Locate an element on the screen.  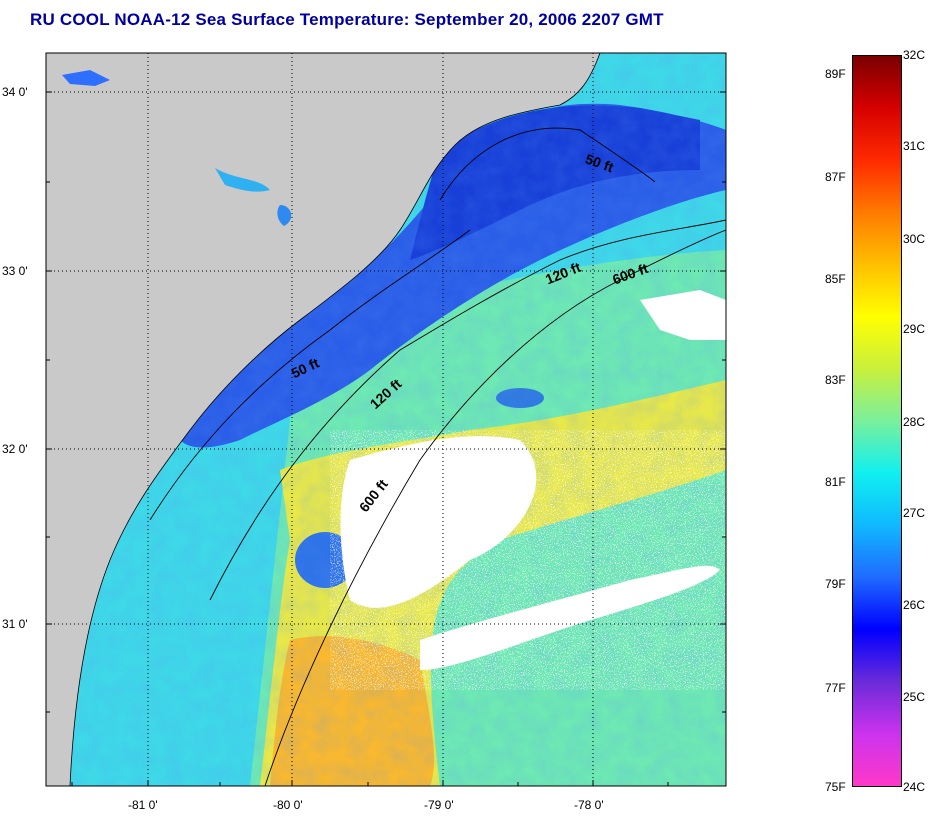
cb-c-27: 27C is located at coordinates (914, 513).